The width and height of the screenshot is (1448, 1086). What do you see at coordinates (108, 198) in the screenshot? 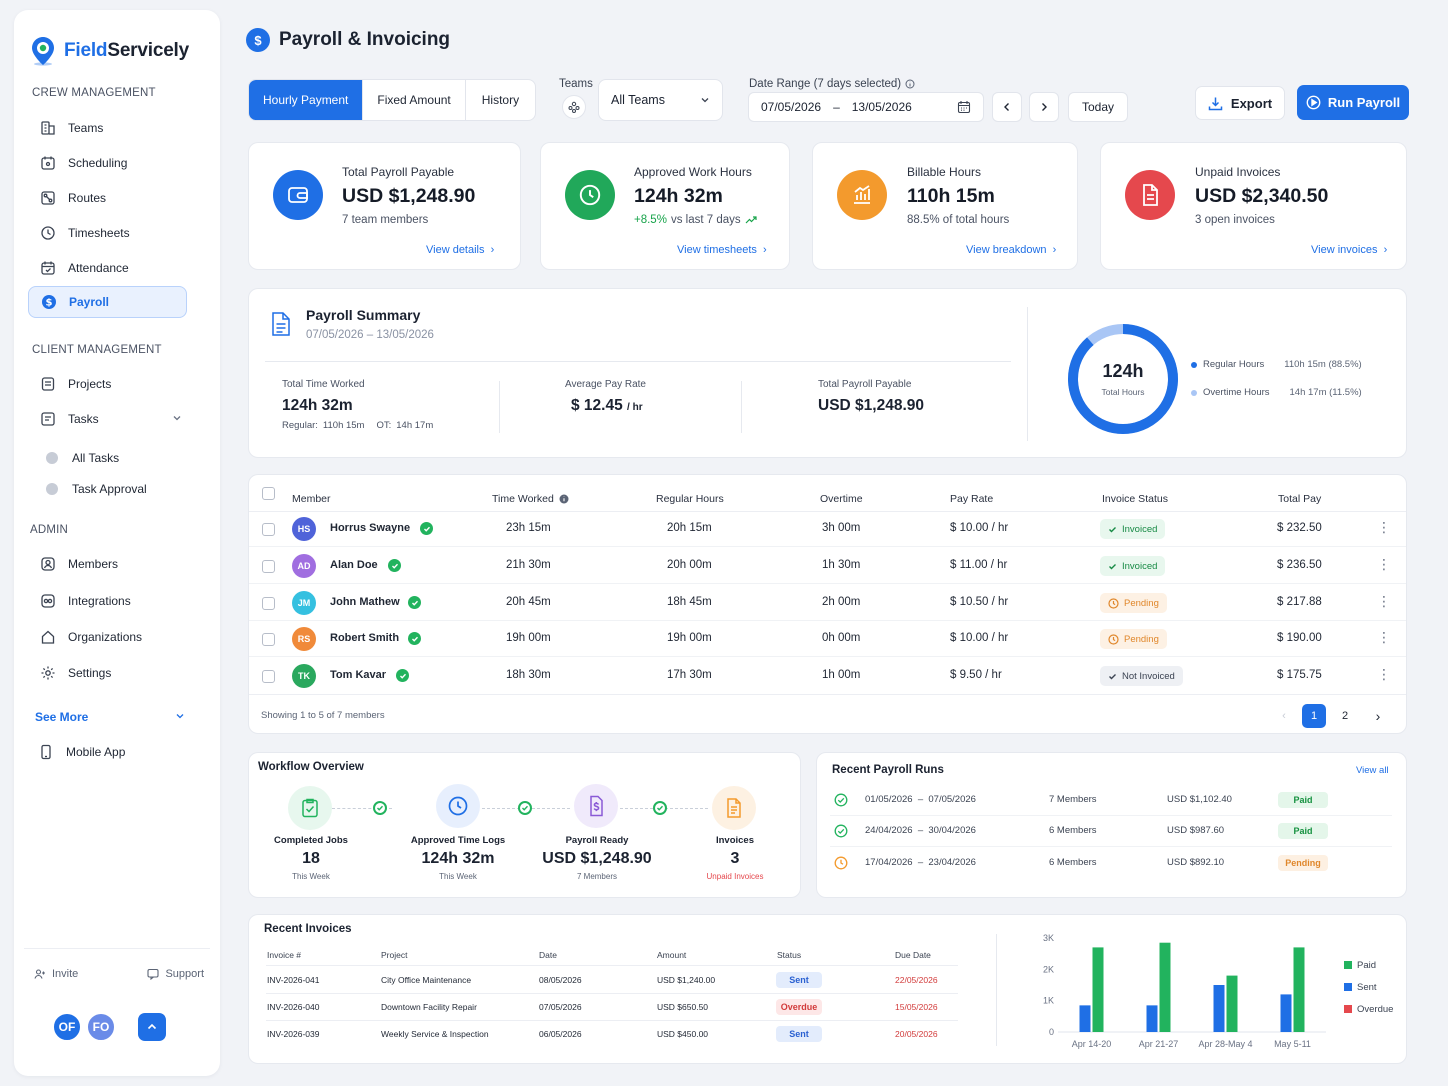
I see `sidebar-item-routes: Routes` at bounding box center [108, 198].